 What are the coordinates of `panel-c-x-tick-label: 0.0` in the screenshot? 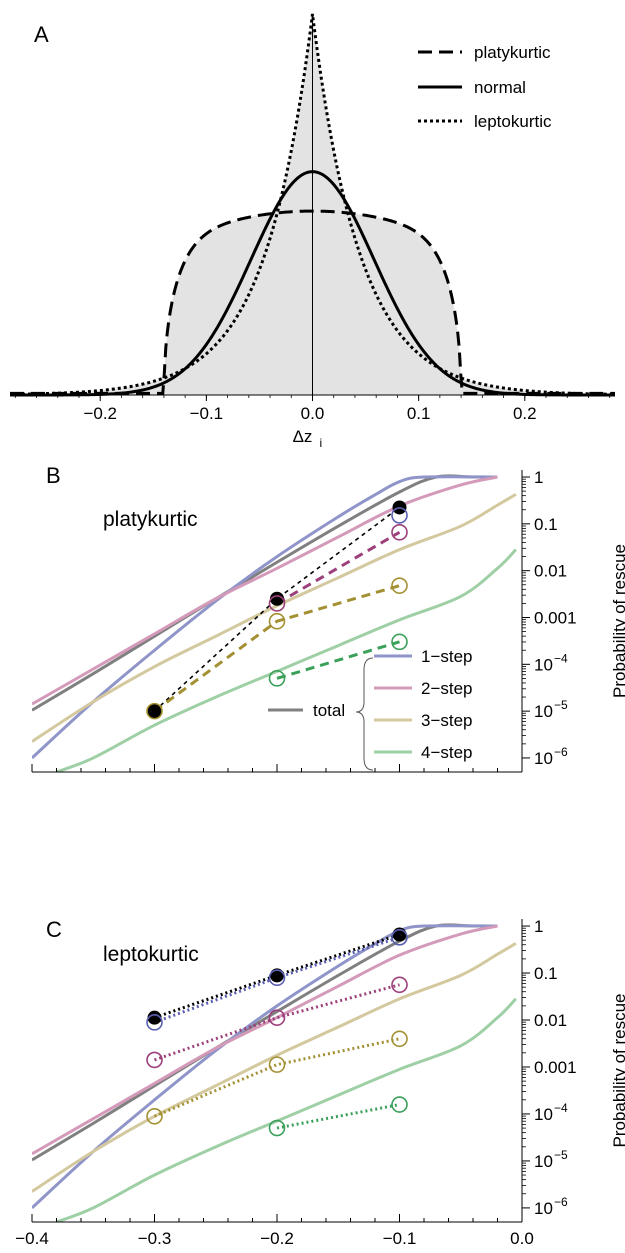 It's located at (522, 1238).